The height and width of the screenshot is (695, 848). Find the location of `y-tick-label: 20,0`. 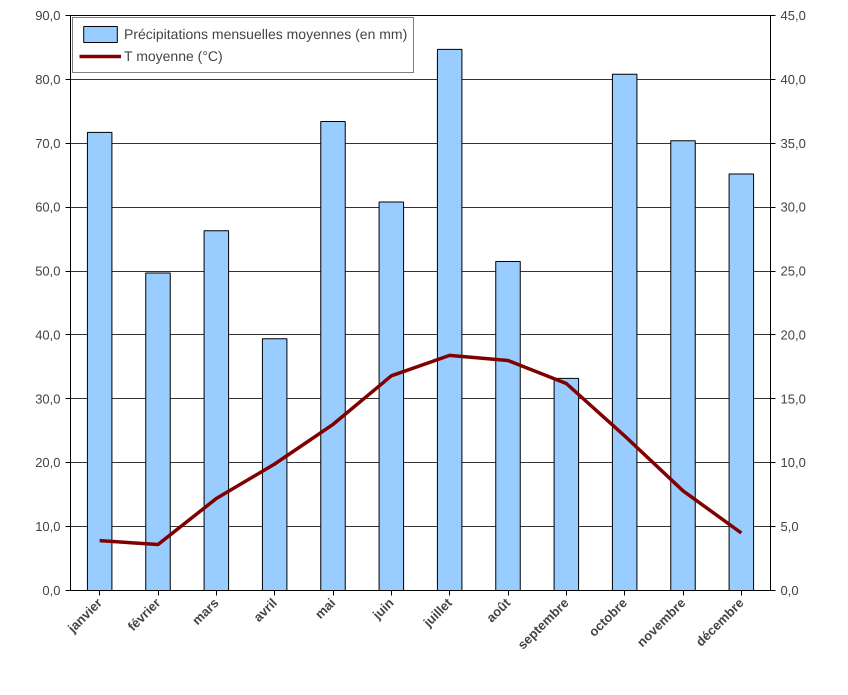

y-tick-label: 20,0 is located at coordinates (48, 462).